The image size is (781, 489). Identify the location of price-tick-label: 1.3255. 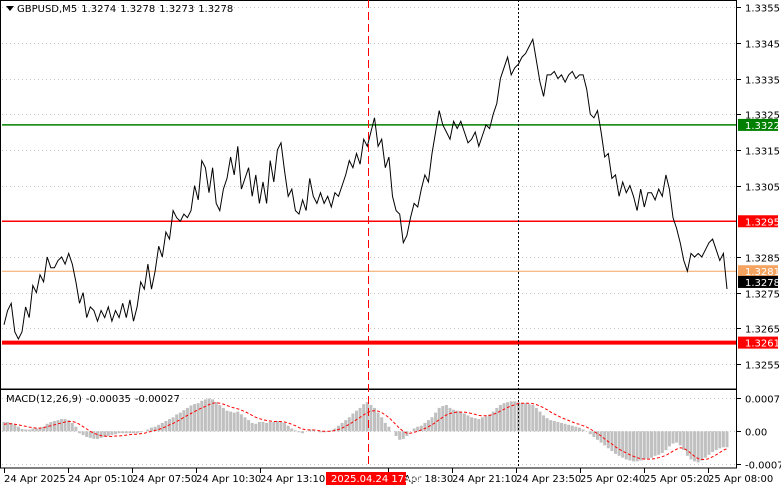
(762, 366).